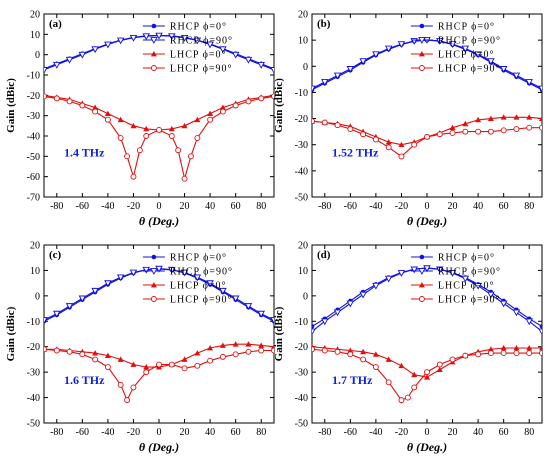 This screenshot has height=458, width=550. I want to click on series-group, so click(159, 334).